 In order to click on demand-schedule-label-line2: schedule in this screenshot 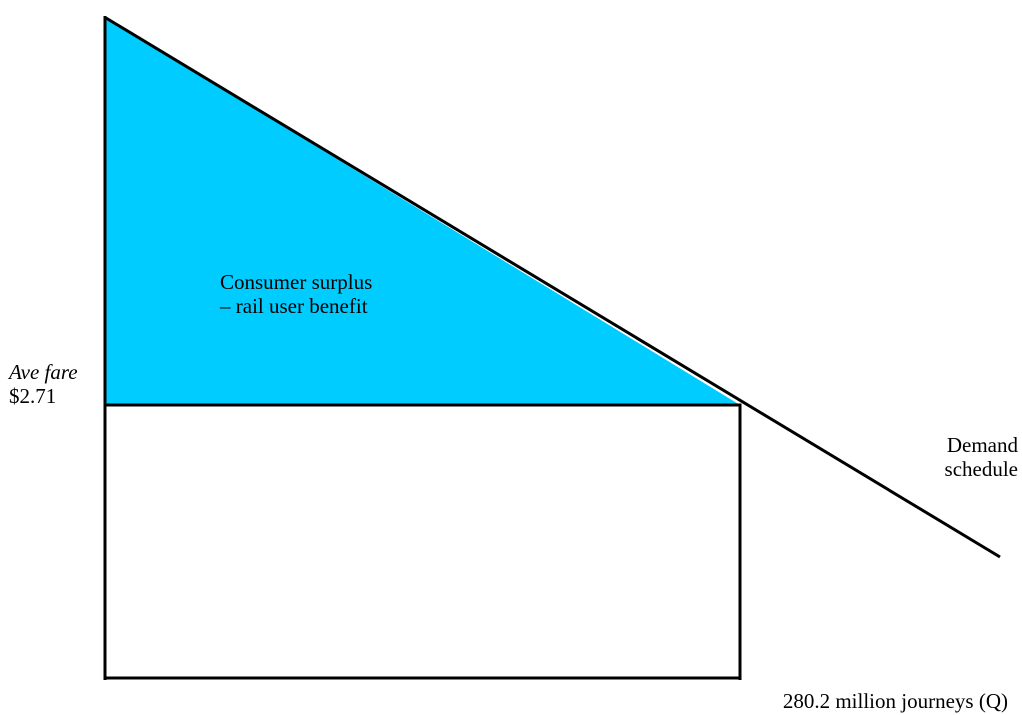, I will do `click(981, 469)`.